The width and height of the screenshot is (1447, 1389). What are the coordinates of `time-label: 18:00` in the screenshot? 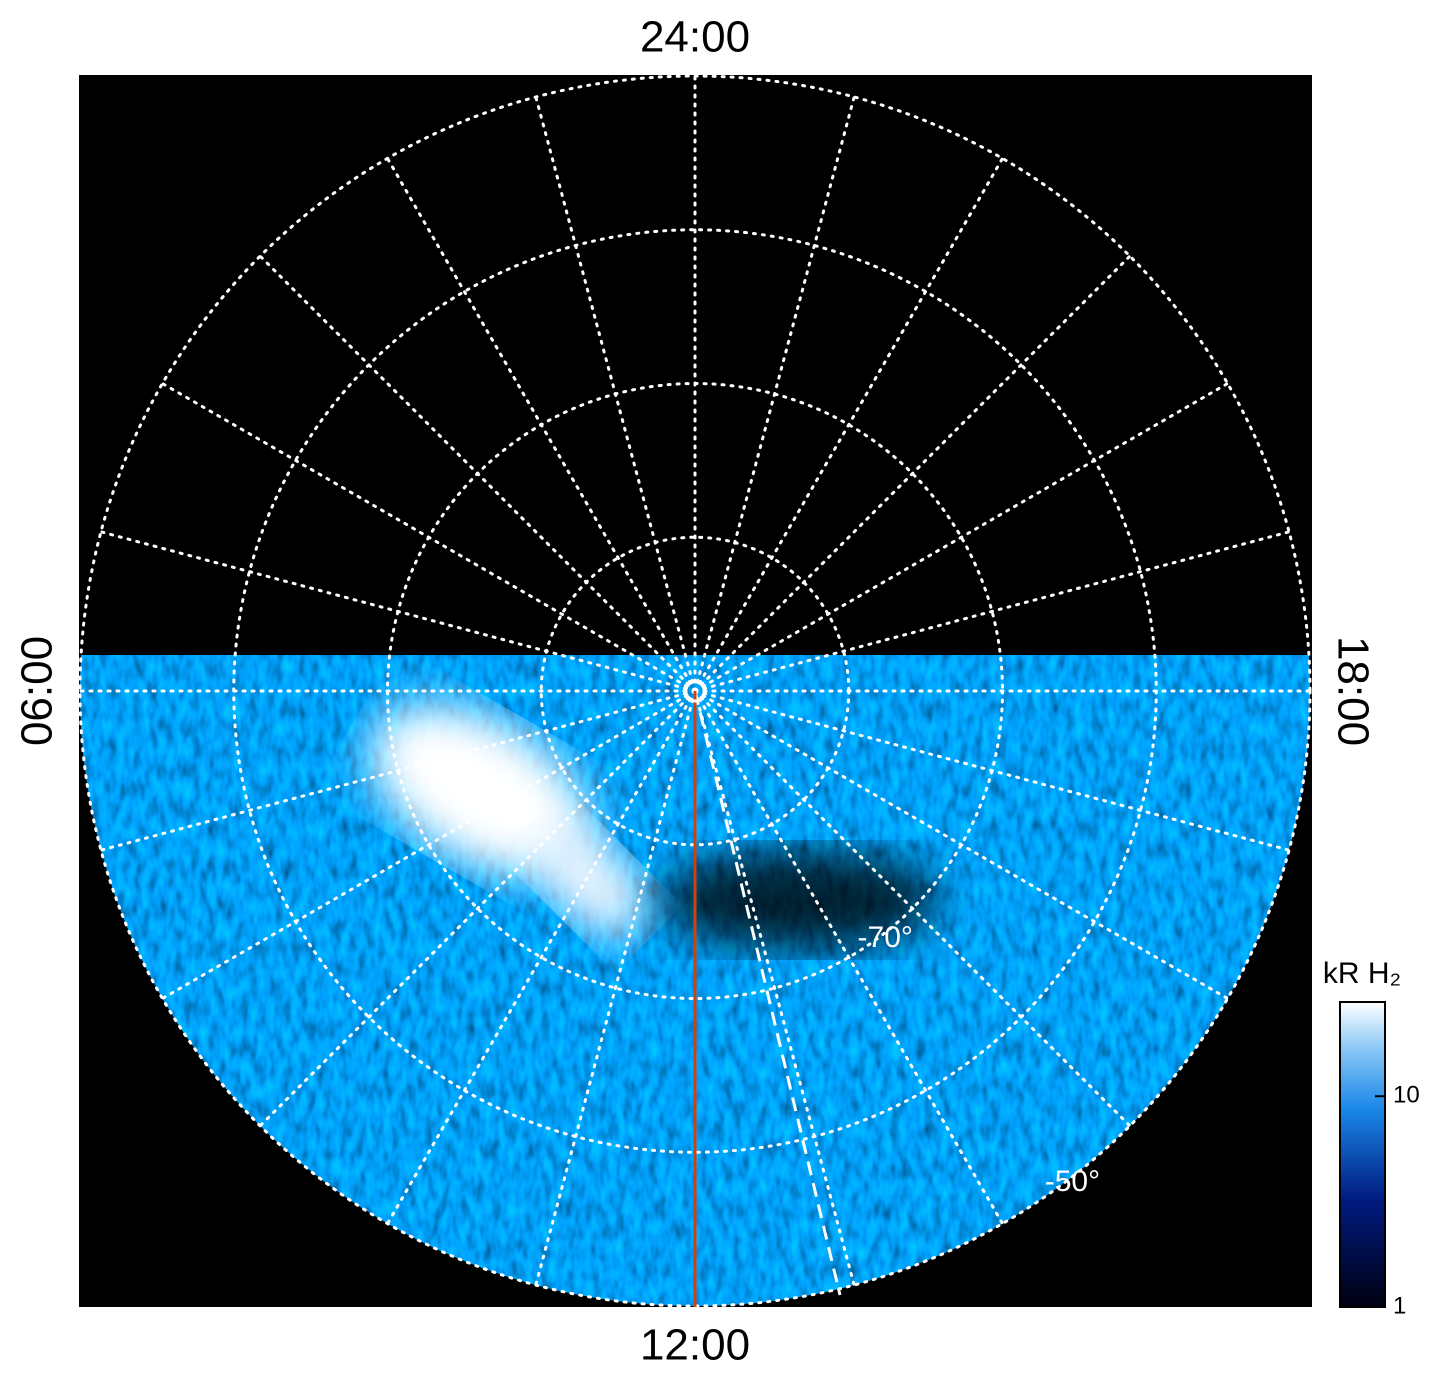 It's located at (1352, 691).